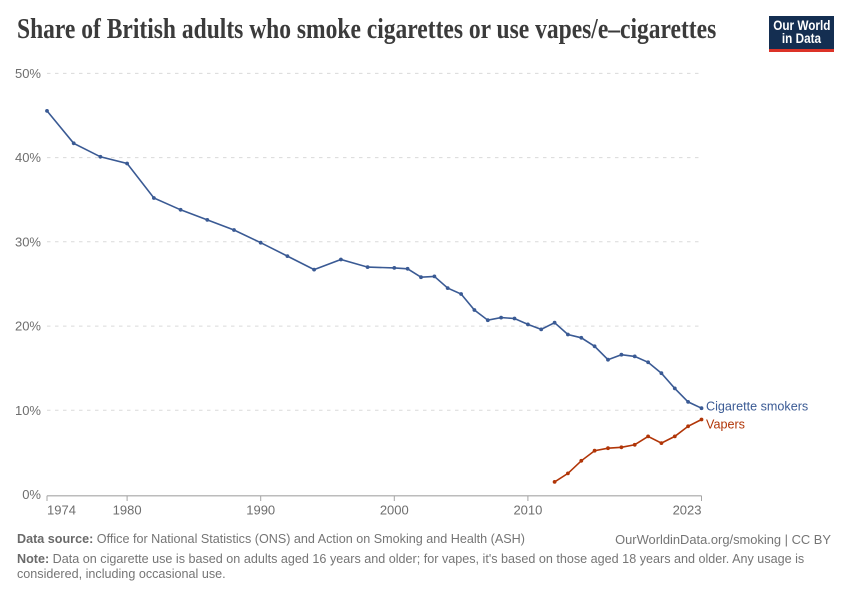  I want to click on svg-text: 30%, so click(28, 241).